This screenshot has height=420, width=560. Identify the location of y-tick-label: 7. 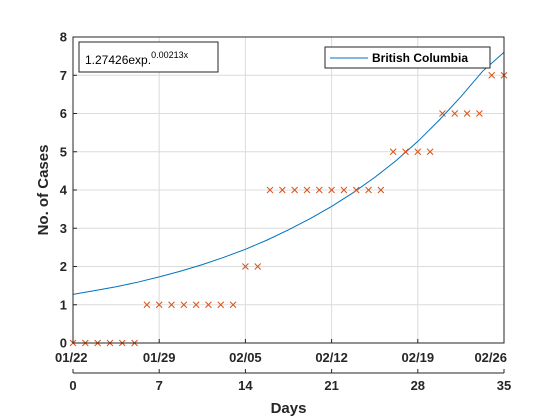
(63, 75).